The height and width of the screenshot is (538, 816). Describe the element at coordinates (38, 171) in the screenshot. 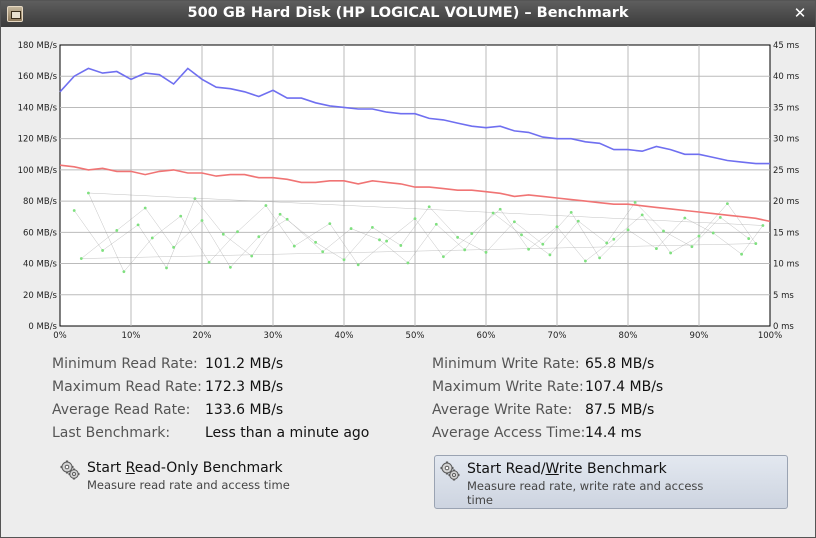

I see `left-axis-tick-label: 100 MB/s` at that location.